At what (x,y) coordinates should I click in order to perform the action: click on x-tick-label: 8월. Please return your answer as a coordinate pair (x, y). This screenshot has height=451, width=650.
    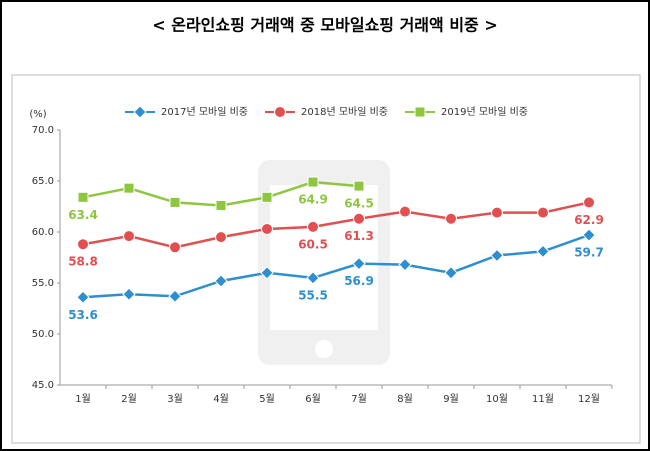
    Looking at the image, I should click on (405, 399).